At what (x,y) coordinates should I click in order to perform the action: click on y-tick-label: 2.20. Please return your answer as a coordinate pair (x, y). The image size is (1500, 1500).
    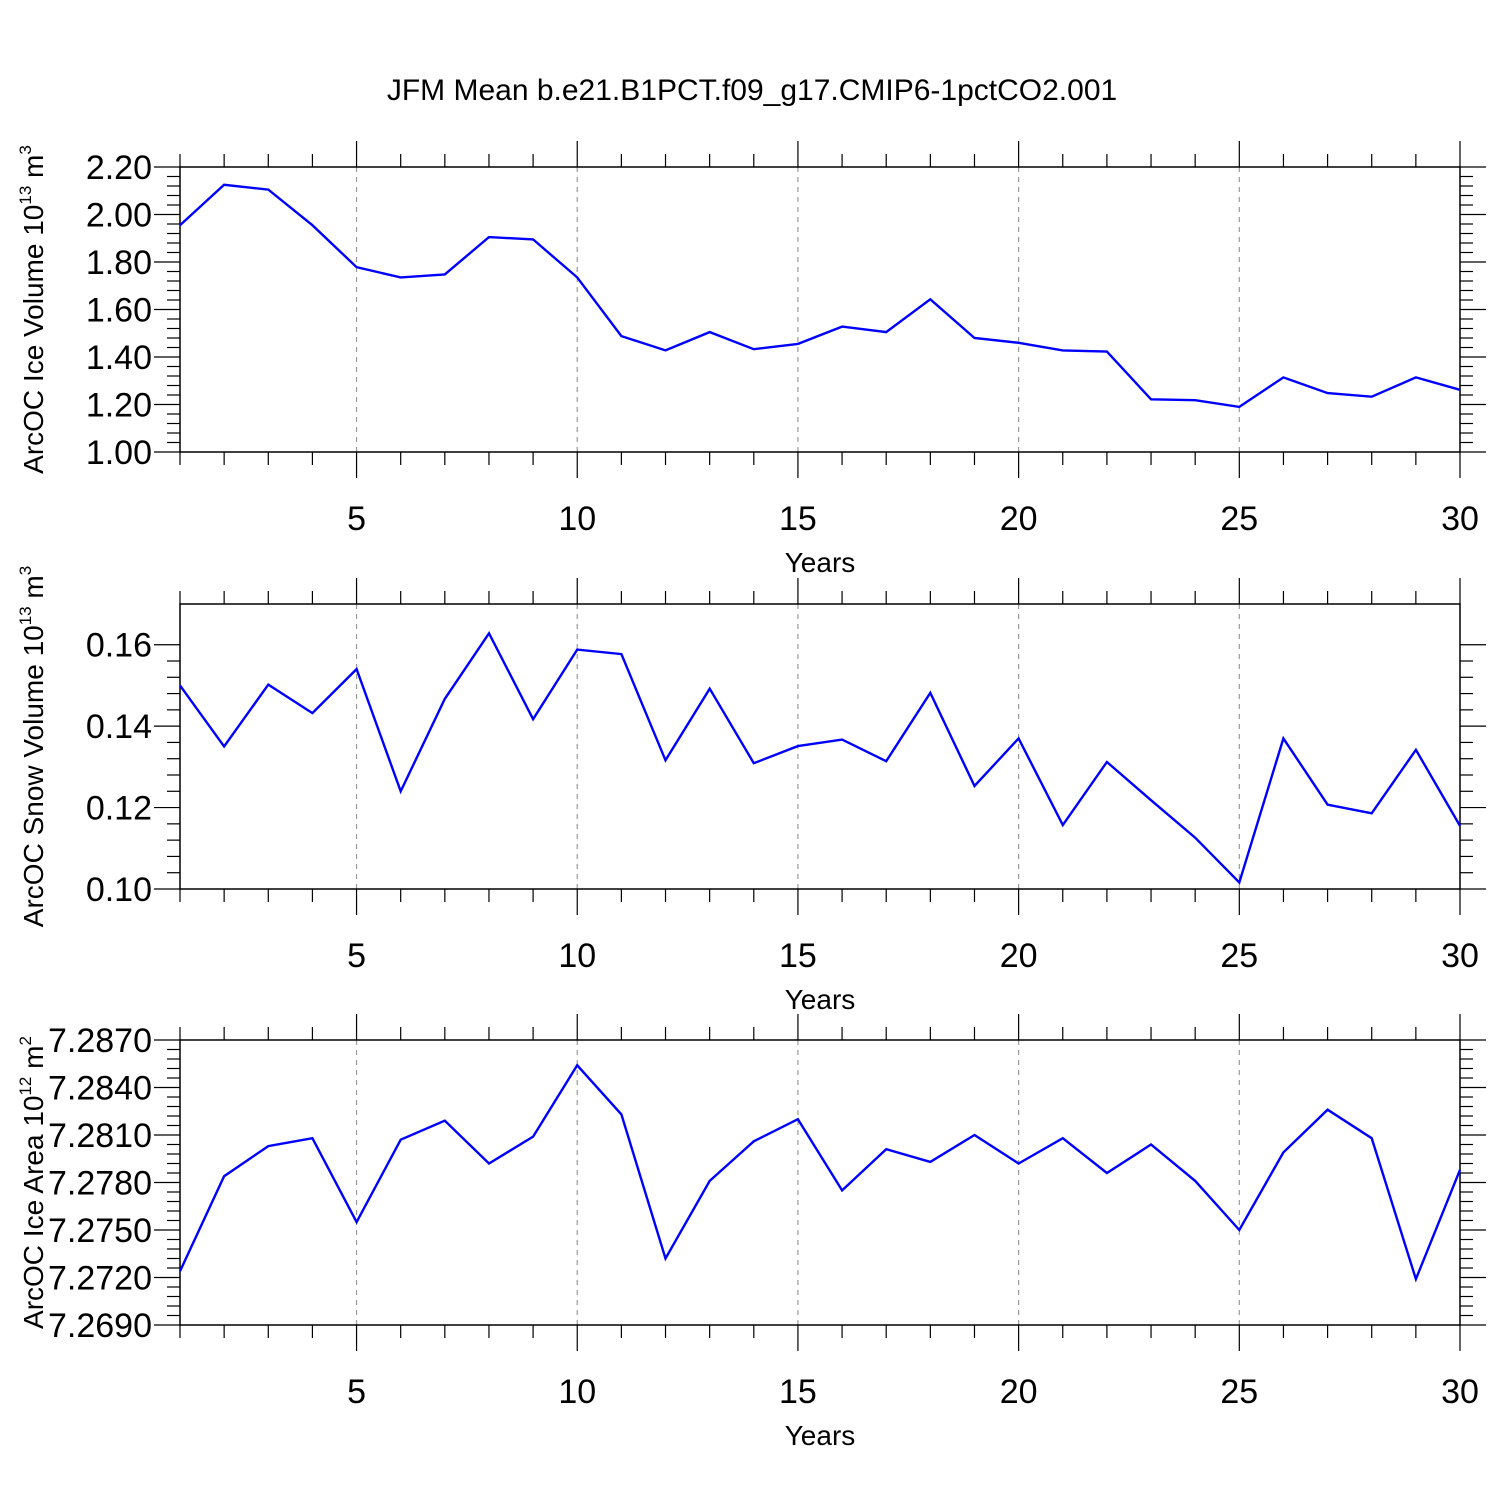
    Looking at the image, I should click on (119, 168).